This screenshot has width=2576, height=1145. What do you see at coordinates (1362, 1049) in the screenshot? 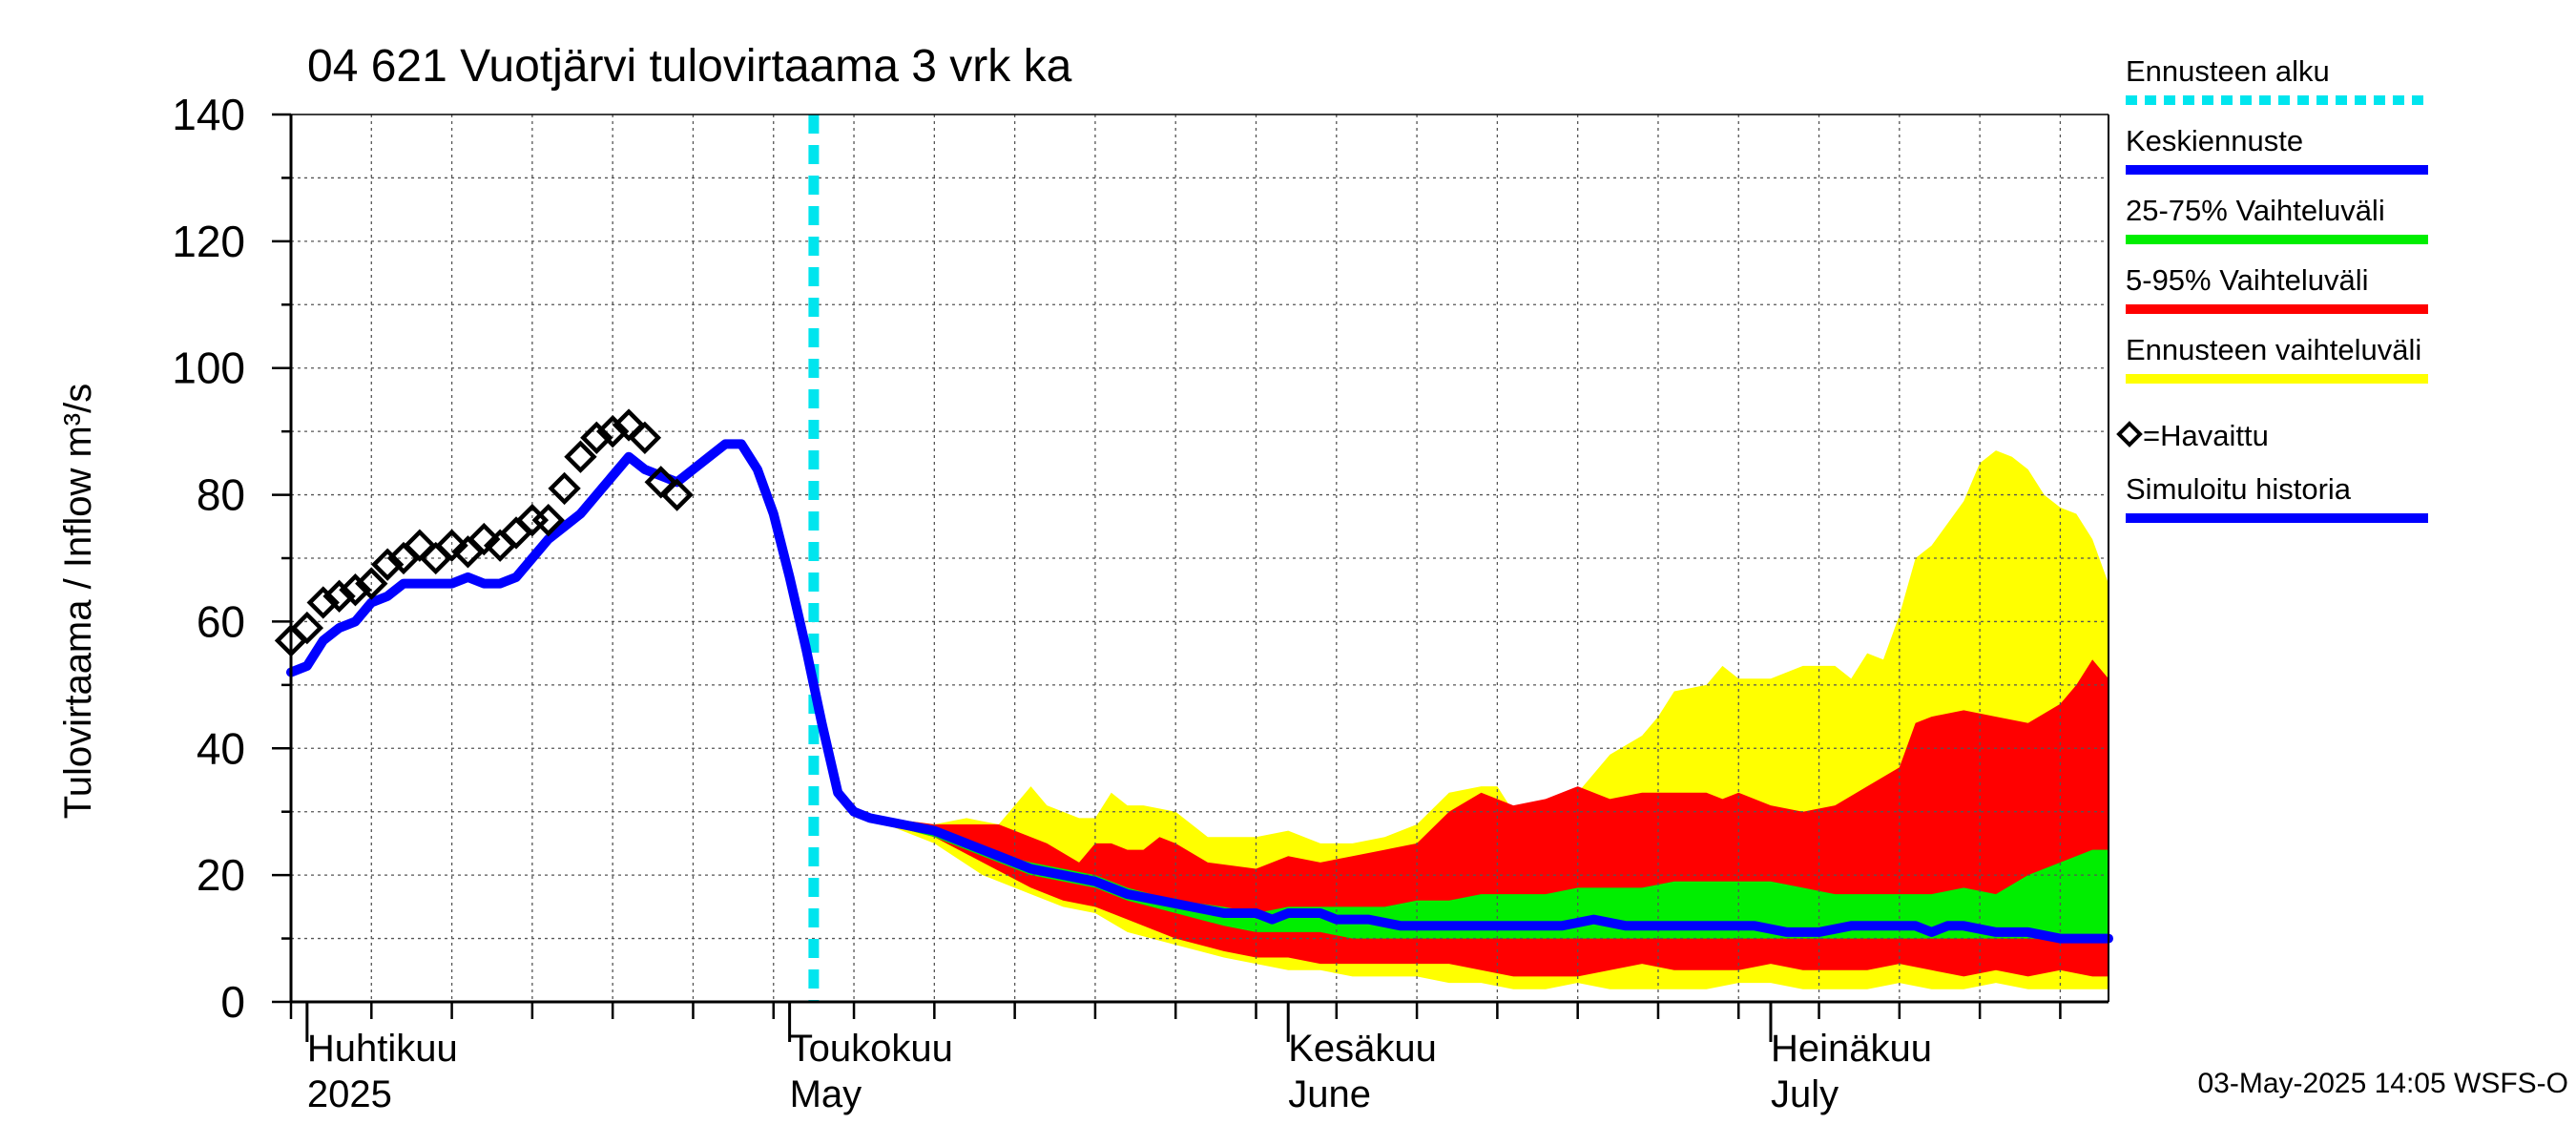
I see `x-month-label: Kesäkuu` at bounding box center [1362, 1049].